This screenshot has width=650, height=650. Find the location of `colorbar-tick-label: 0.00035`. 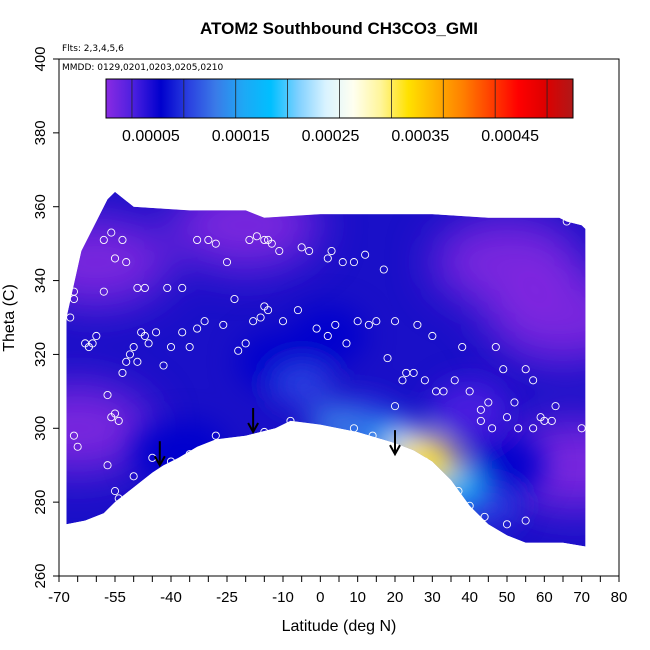

colorbar-tick-label: 0.00035 is located at coordinates (420, 136).